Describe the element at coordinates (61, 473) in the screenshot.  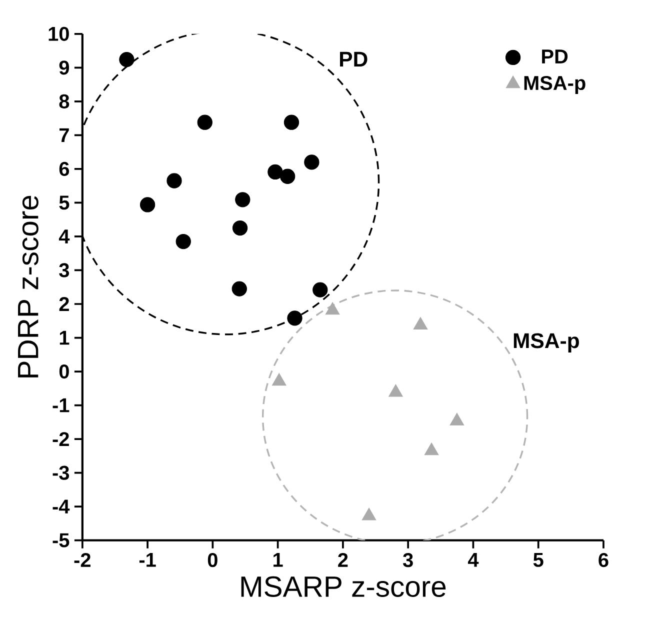
I see `y-tick-label: -3` at that location.